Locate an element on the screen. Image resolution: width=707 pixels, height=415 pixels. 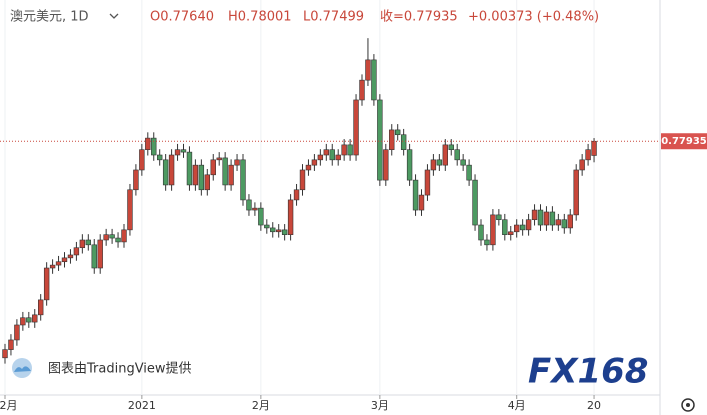
x-tick-label: 2021 is located at coordinates (142, 405).